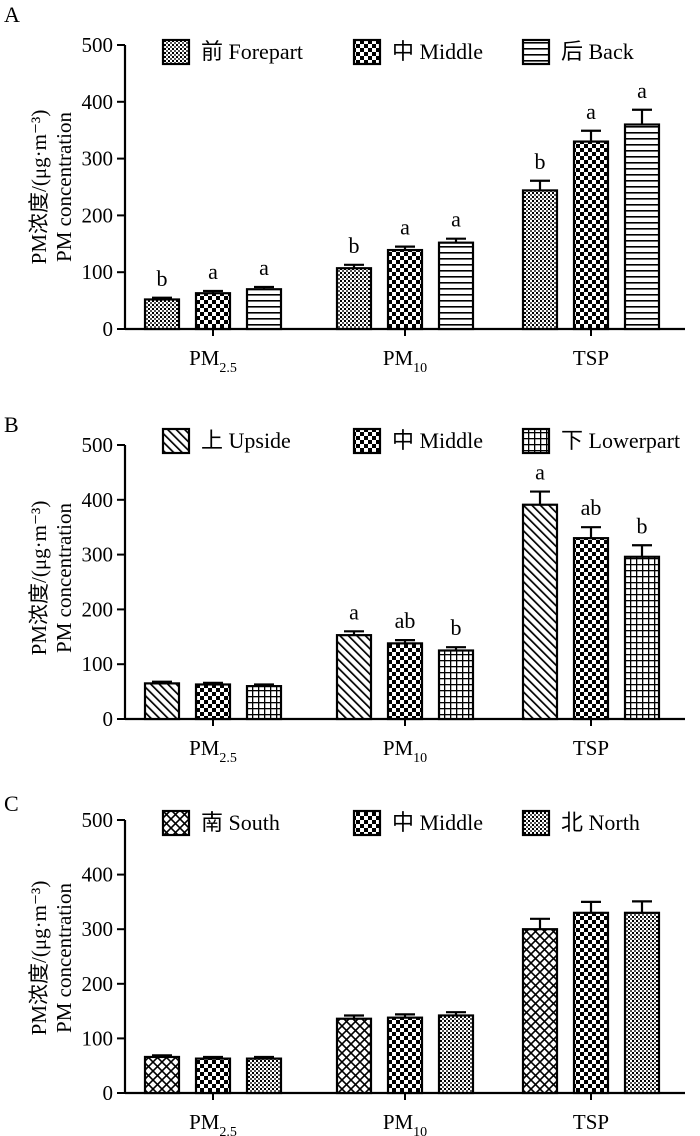  I want to click on legend-label: 上 Upside, so click(246, 440).